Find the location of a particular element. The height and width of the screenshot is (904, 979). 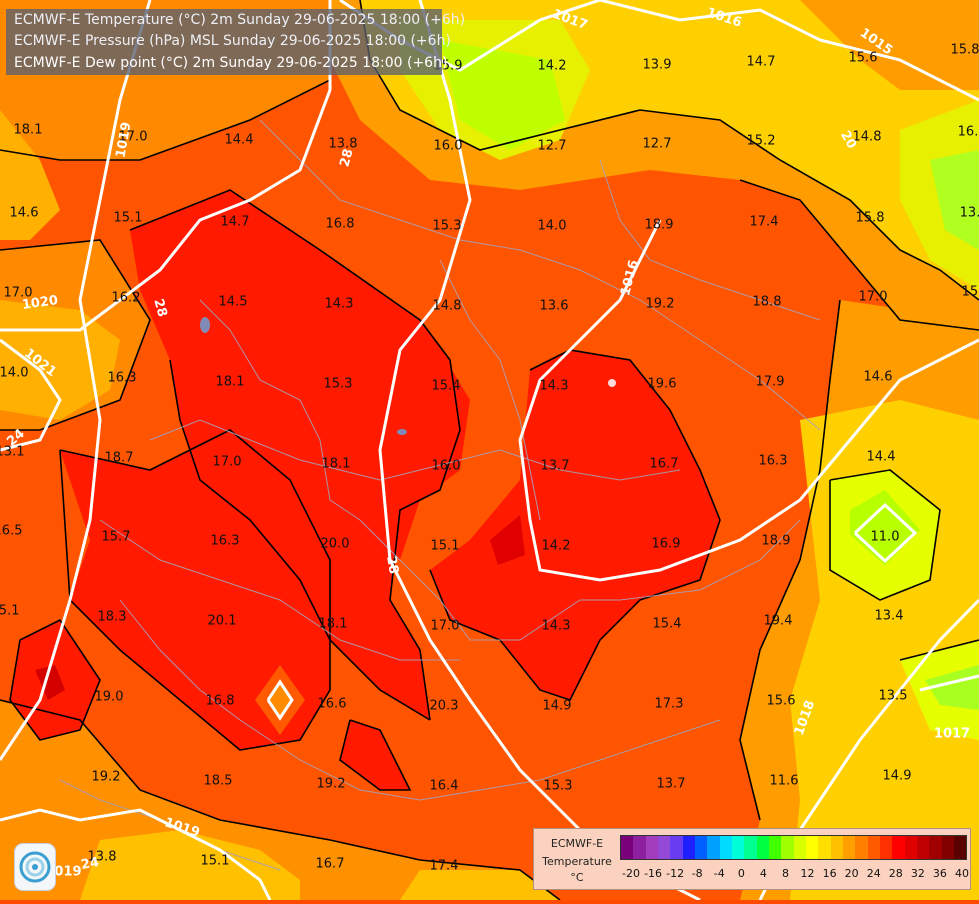

dewpoint-value: 16.5 is located at coordinates (11, 531).